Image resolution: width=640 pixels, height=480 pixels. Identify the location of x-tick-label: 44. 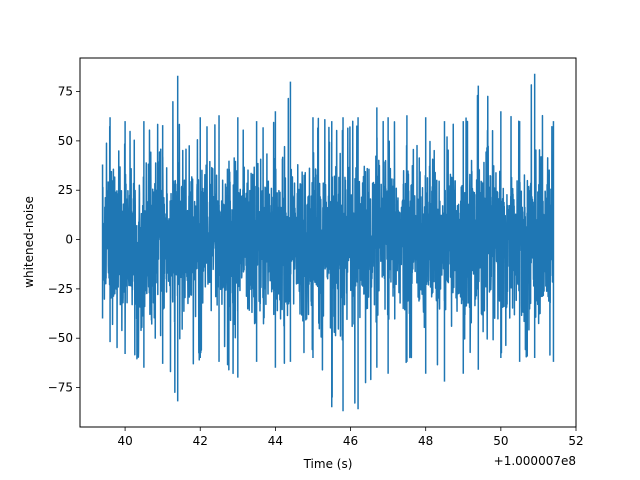
(275, 441).